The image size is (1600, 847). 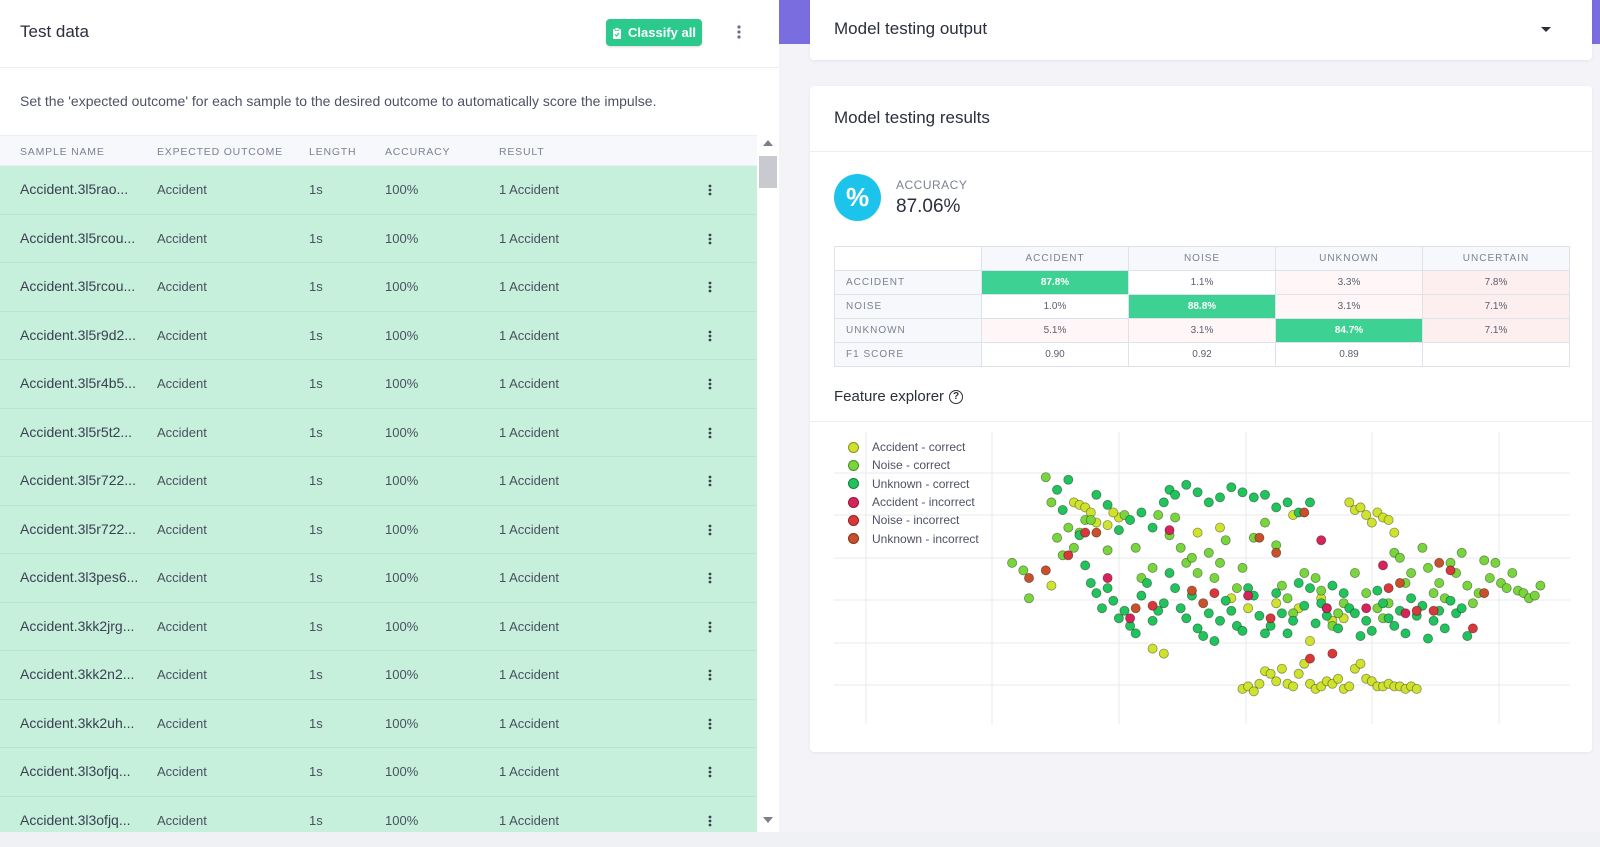 What do you see at coordinates (913, 538) in the screenshot?
I see `legend-item: Unknown - incorrect` at bounding box center [913, 538].